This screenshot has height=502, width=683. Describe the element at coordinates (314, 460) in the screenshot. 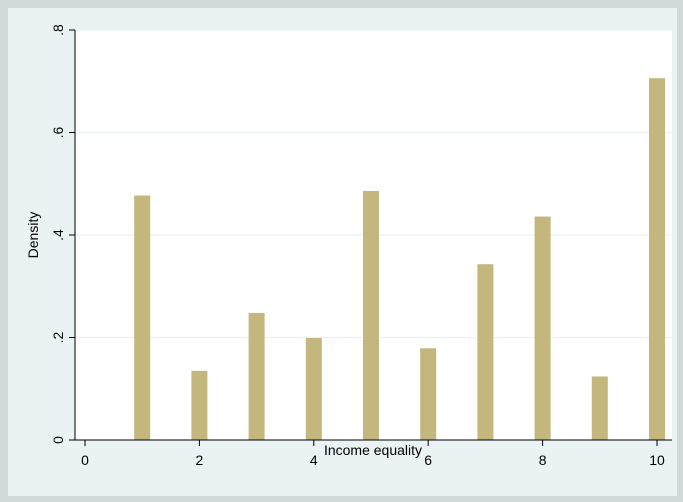

I see `x-tick-label-4: 4` at that location.